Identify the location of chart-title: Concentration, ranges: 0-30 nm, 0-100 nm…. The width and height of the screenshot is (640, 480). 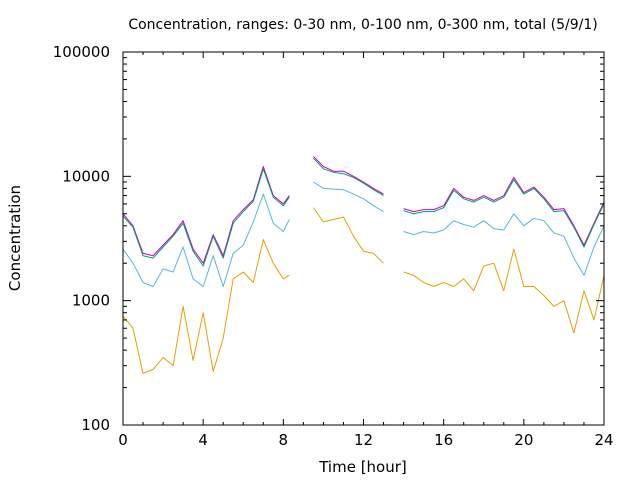
(362, 25).